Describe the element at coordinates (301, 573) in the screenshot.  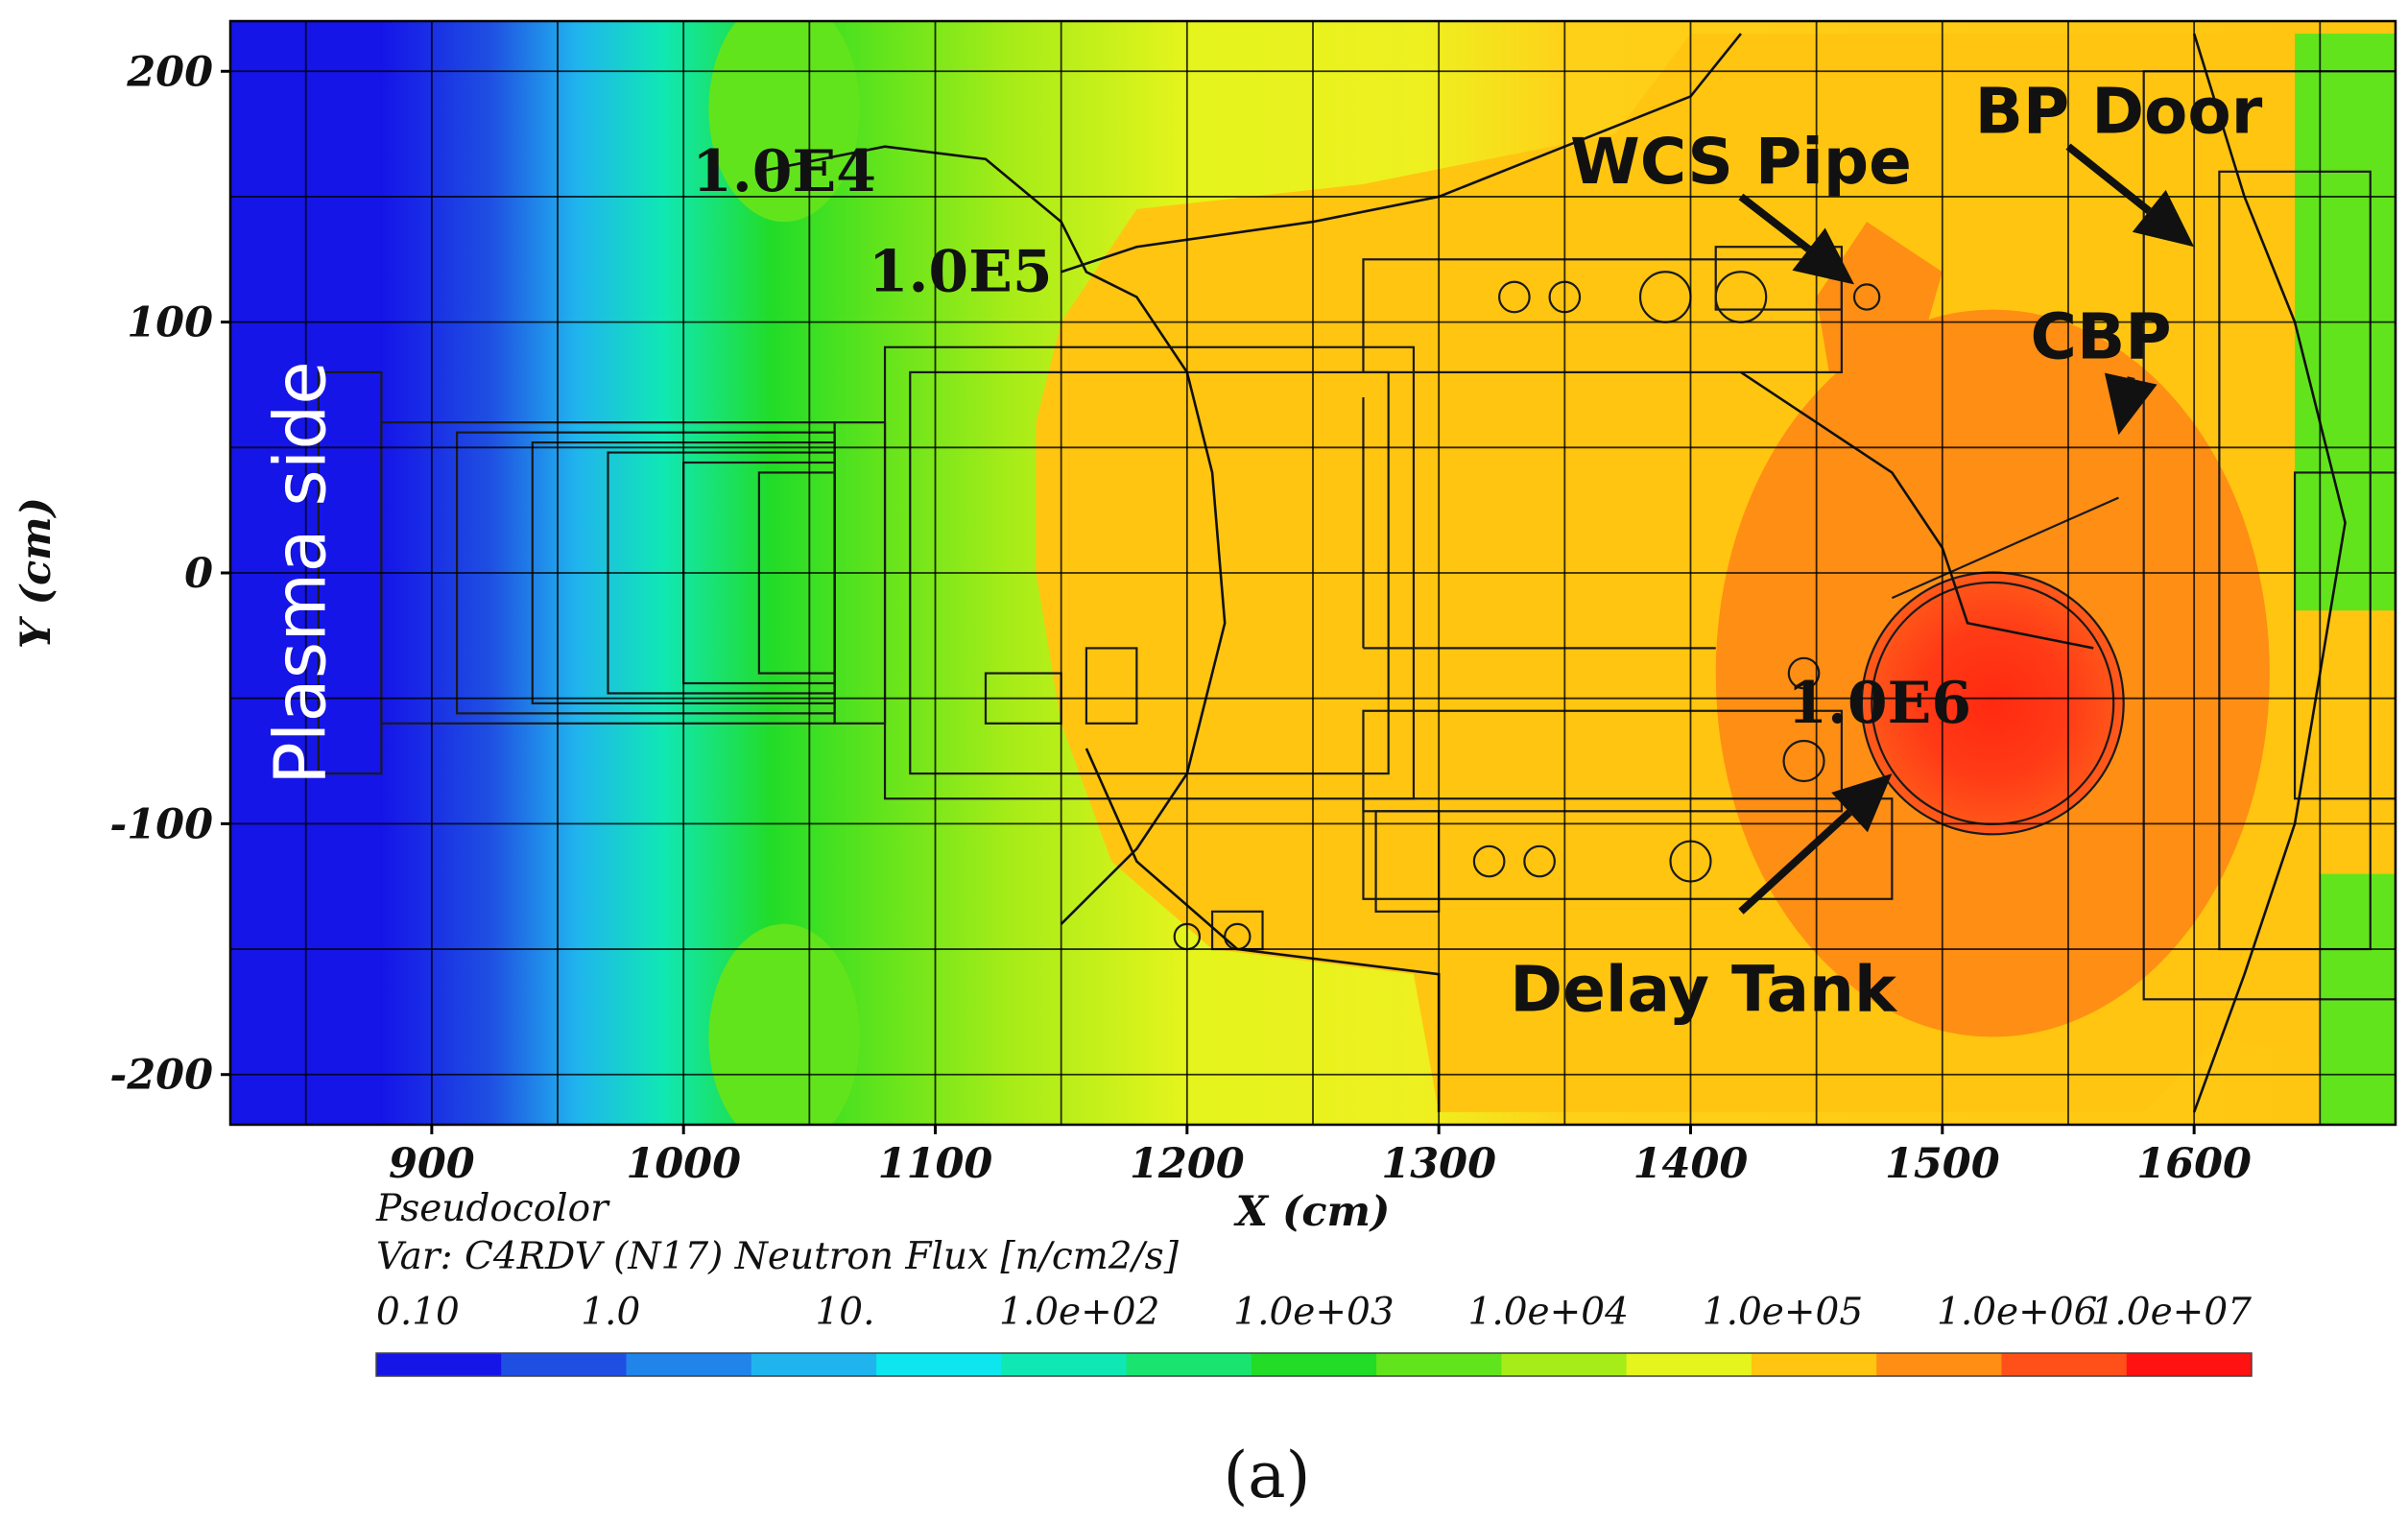
I see `plasma-side-label: Plasma side` at that location.